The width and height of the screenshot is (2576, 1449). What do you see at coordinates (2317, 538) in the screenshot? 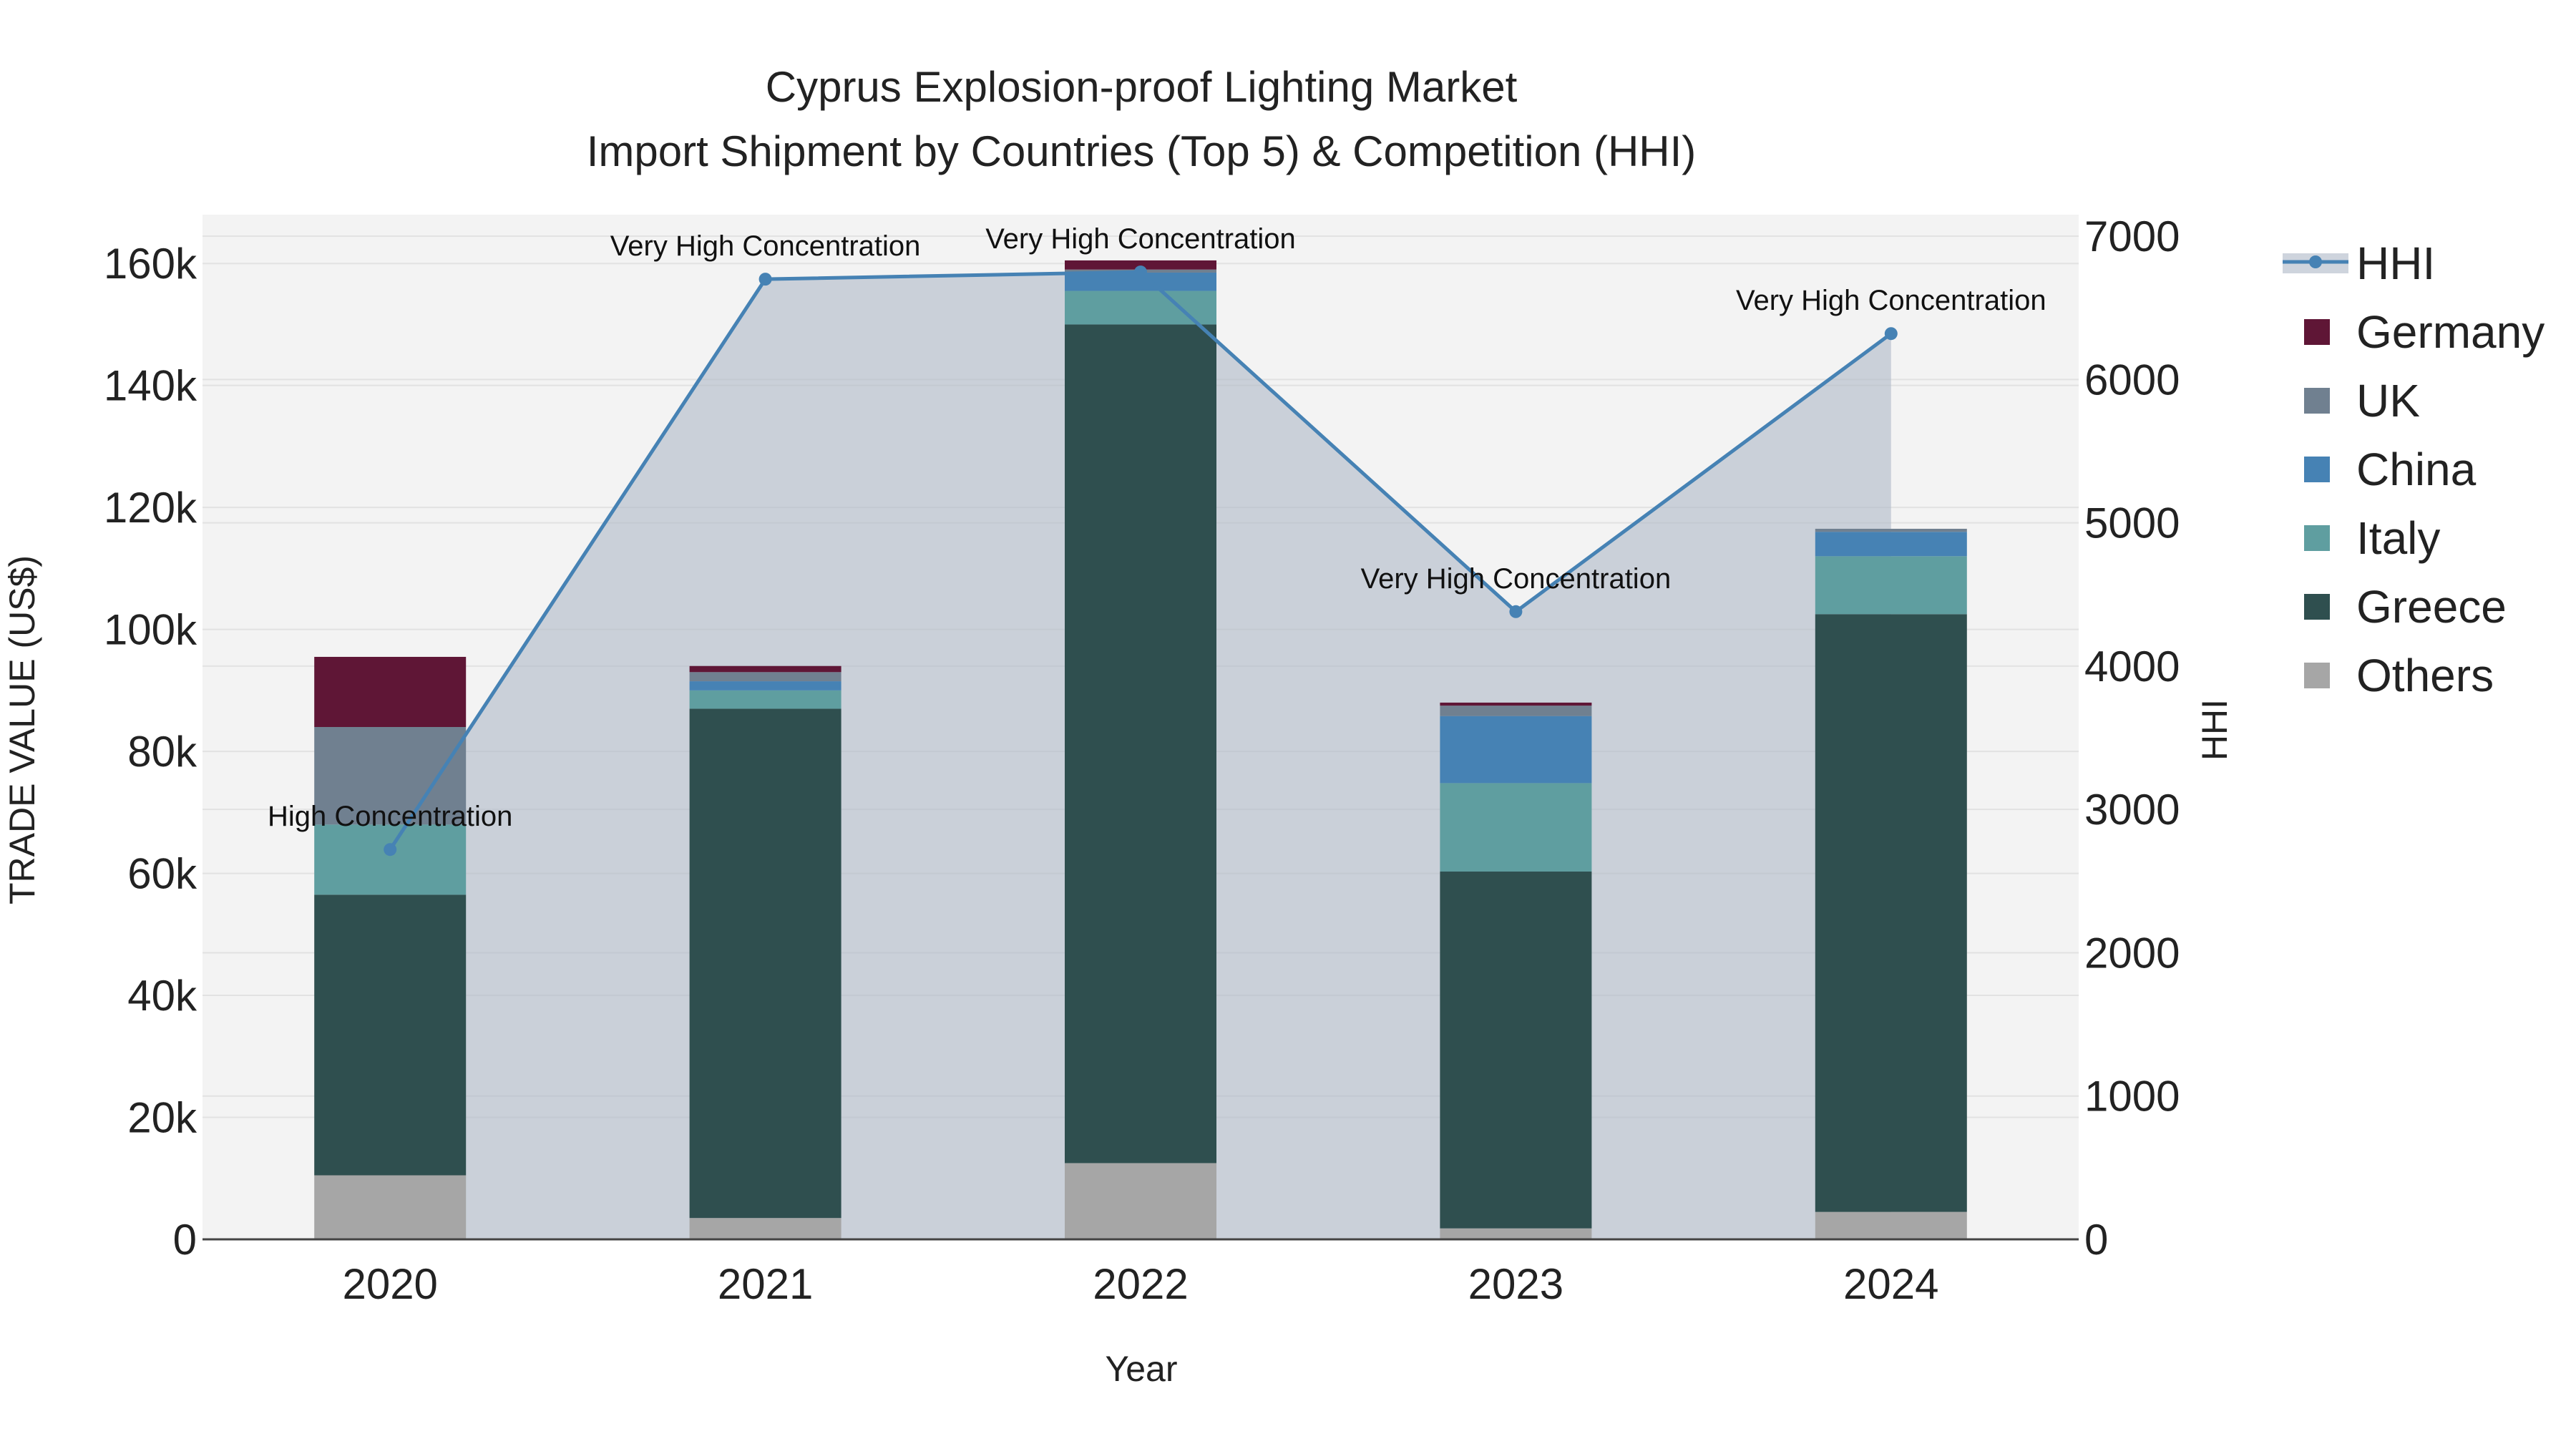
I see `legend-swatch-italy` at bounding box center [2317, 538].